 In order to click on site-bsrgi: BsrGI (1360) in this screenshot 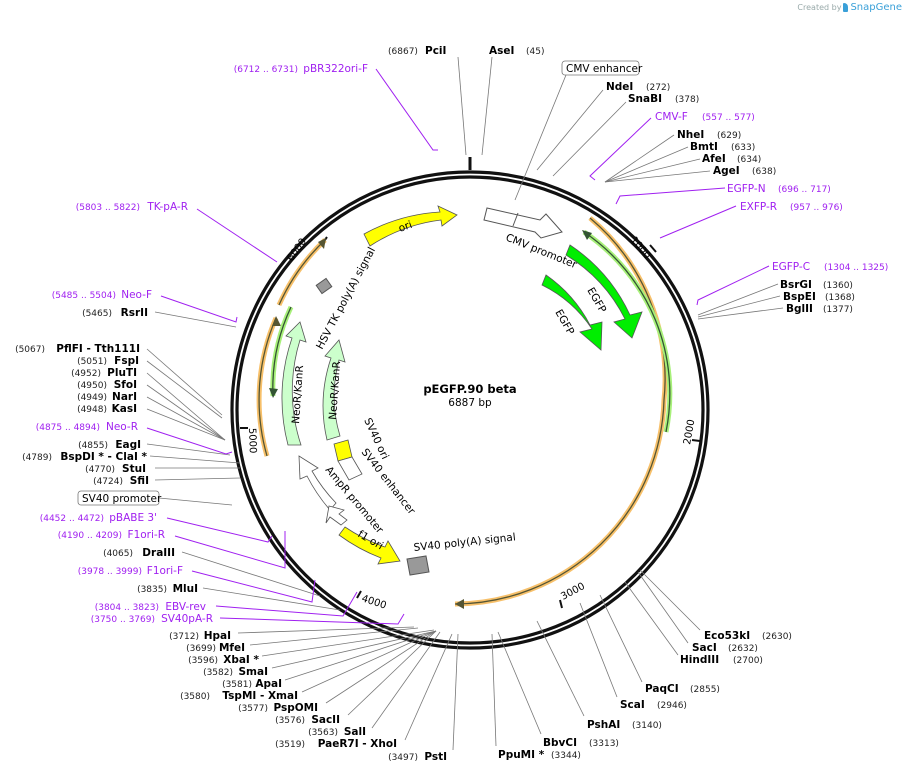, I will do `click(775, 297)`.